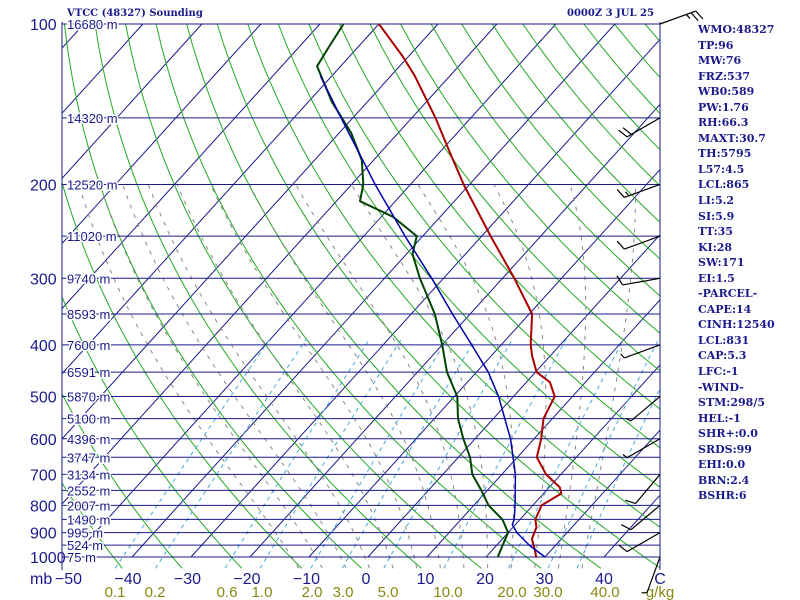 The image size is (800, 600). What do you see at coordinates (722, 465) in the screenshot?
I see `index-item: EHI:0.0` at bounding box center [722, 465].